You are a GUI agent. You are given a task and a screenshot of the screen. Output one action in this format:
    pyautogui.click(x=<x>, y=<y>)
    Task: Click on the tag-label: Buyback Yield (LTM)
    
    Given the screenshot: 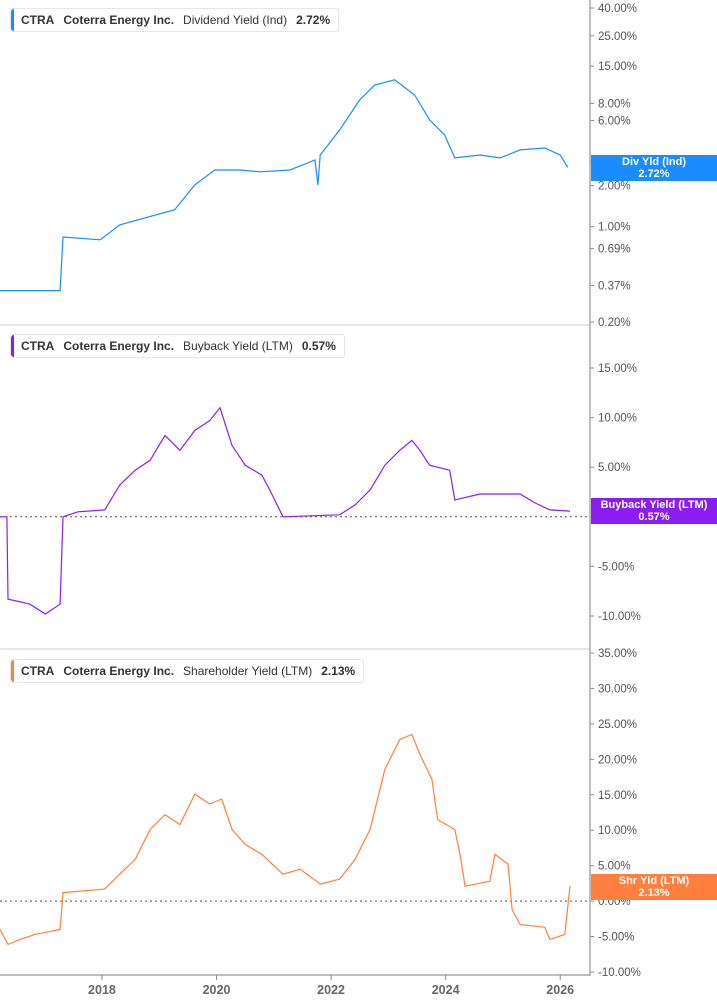 What is the action you would take?
    pyautogui.click(x=654, y=505)
    